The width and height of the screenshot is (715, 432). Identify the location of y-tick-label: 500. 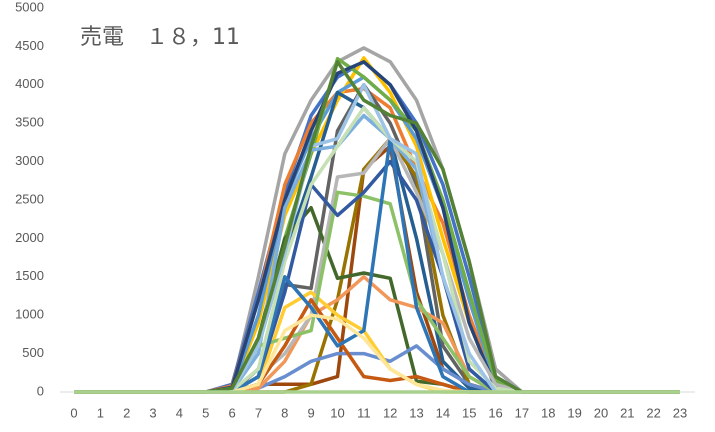
(33, 352).